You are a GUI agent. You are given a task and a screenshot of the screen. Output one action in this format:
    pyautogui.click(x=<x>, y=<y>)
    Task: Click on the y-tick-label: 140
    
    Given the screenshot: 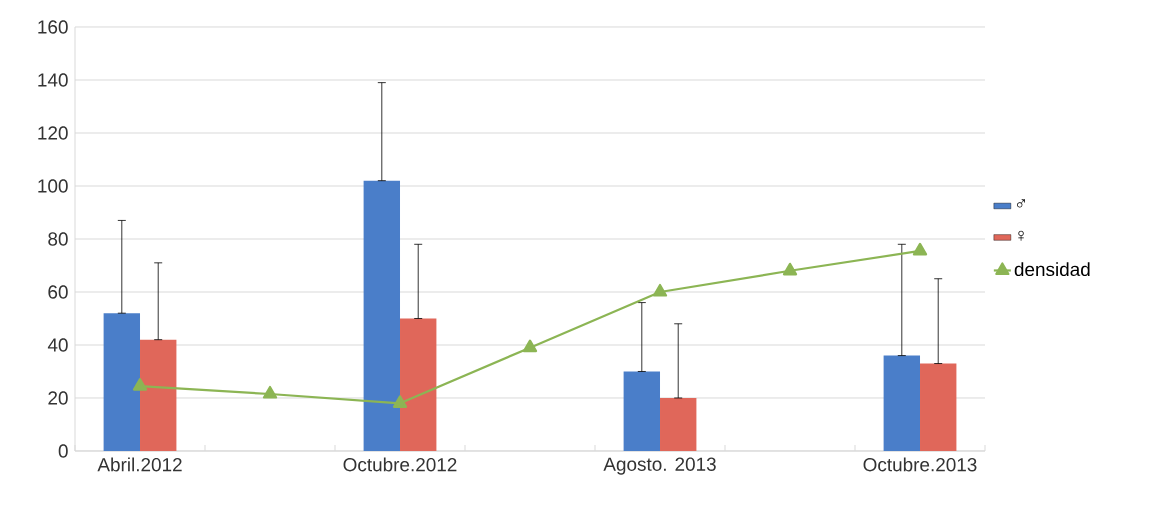 What is the action you would take?
    pyautogui.click(x=53, y=80)
    